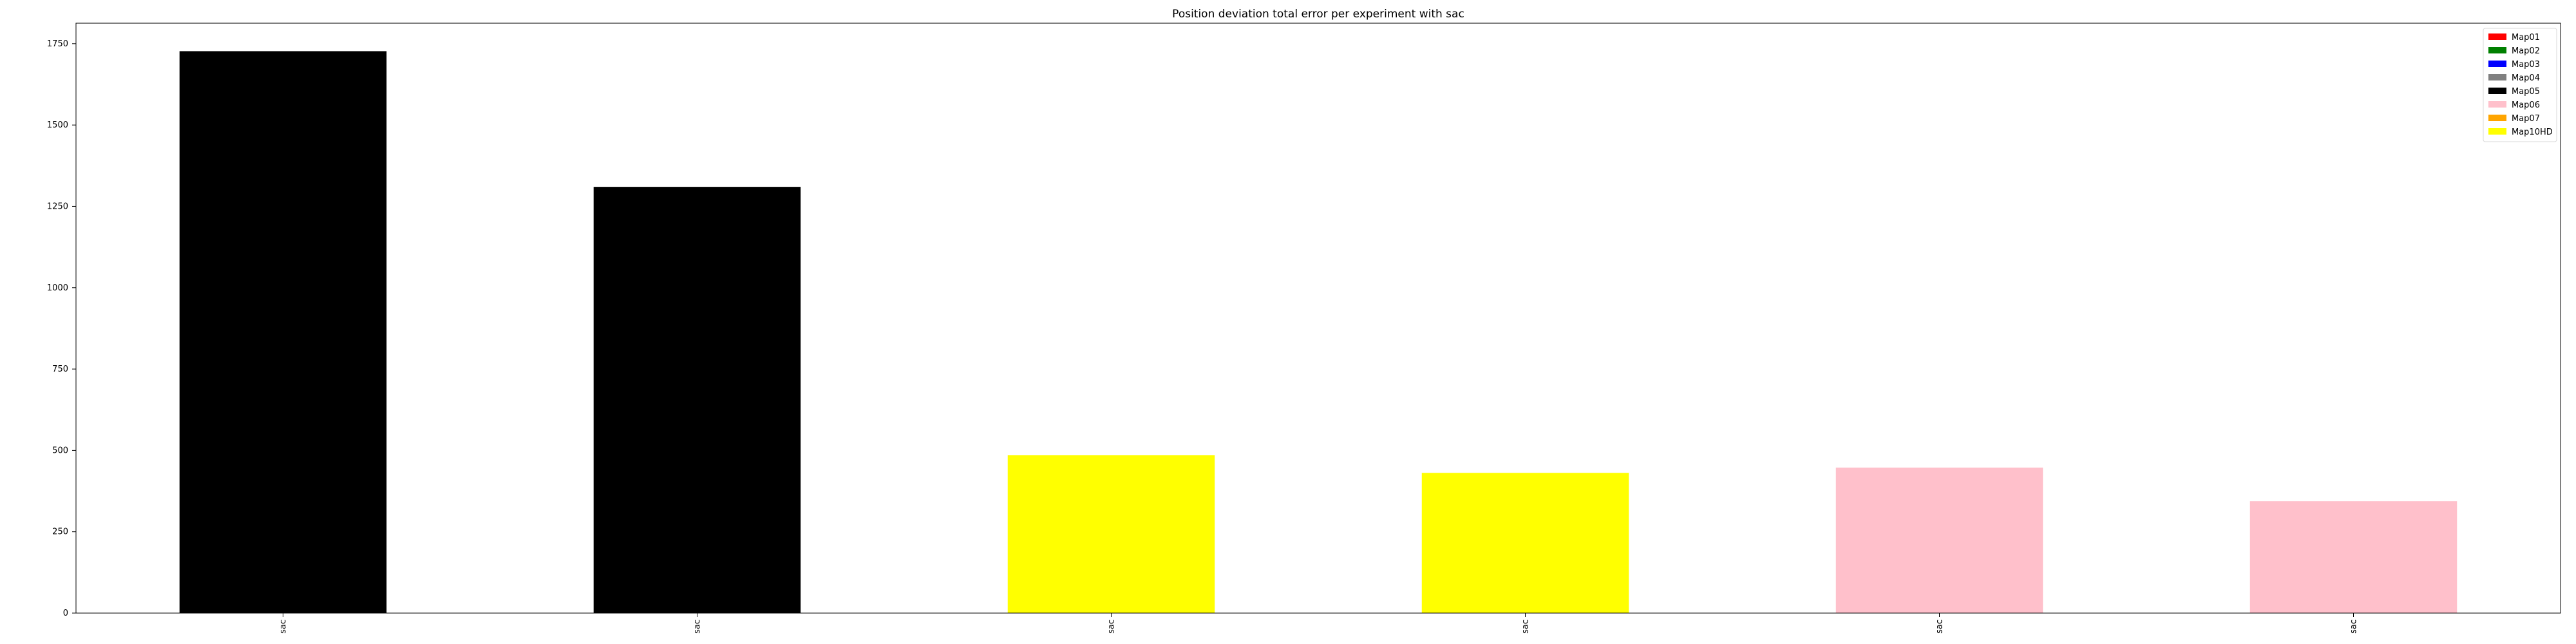 The width and height of the screenshot is (2576, 644). What do you see at coordinates (2526, 38) in the screenshot?
I see `legend-label: Map01` at bounding box center [2526, 38].